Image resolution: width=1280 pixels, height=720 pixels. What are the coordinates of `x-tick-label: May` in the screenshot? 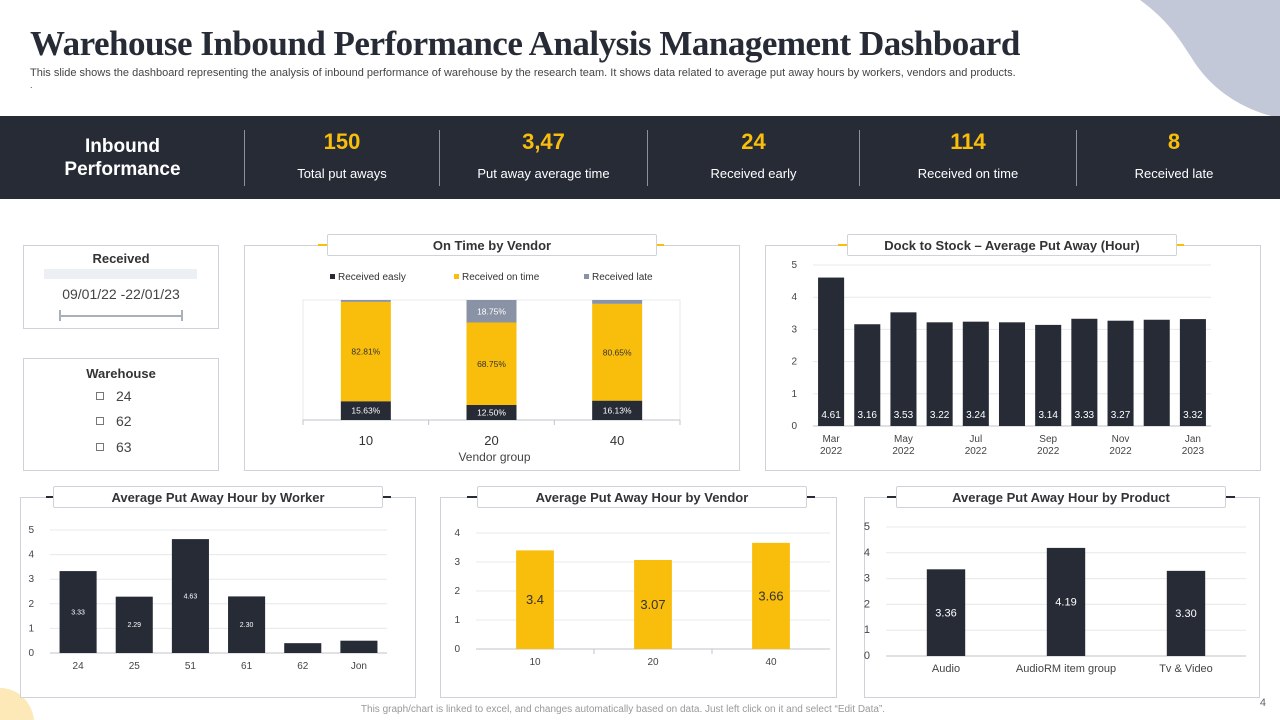 It's located at (903, 439).